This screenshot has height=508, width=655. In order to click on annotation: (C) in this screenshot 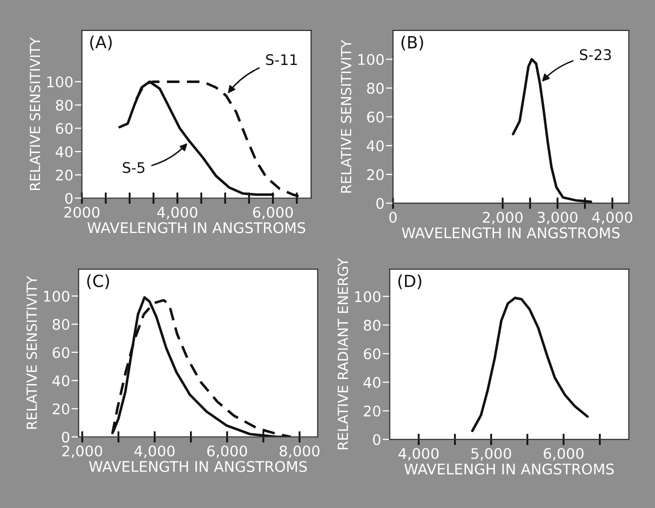, I will do `click(98, 282)`.